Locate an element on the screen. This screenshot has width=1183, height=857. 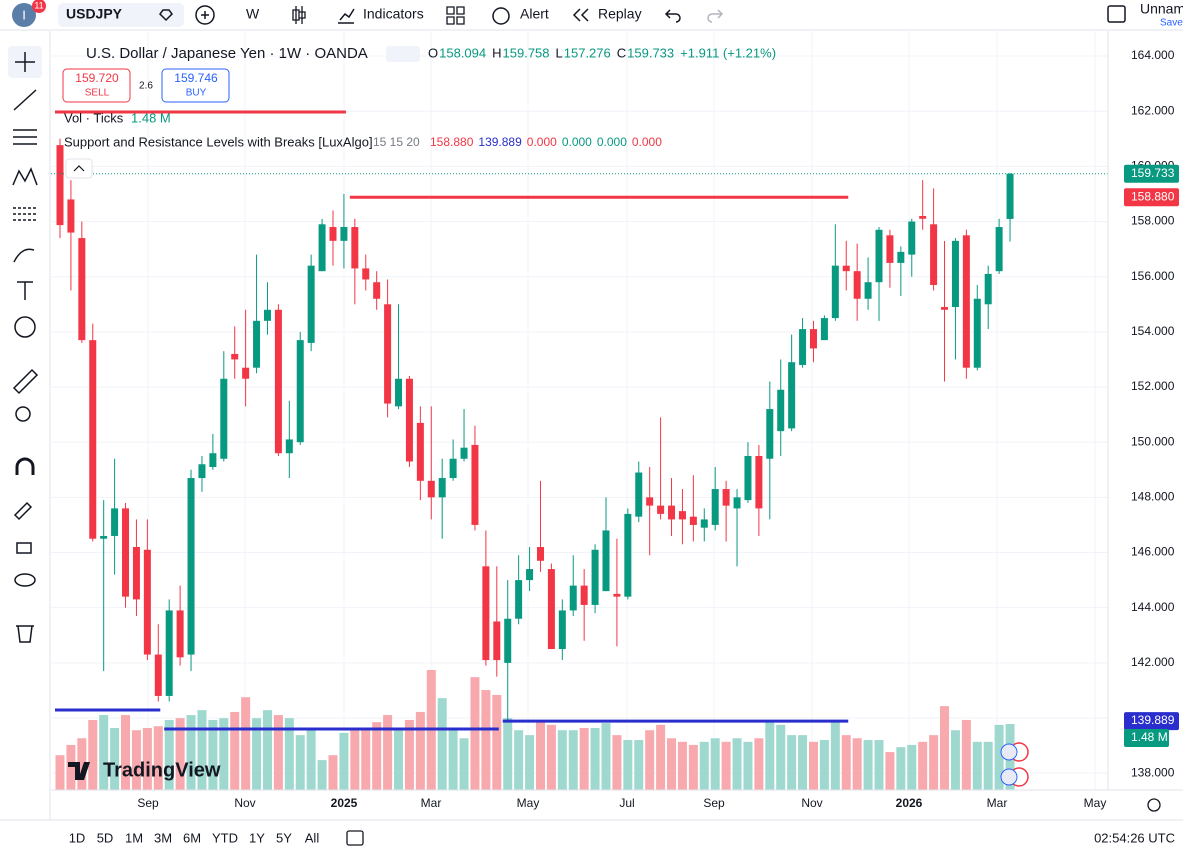
interval: W is located at coordinates (253, 14).